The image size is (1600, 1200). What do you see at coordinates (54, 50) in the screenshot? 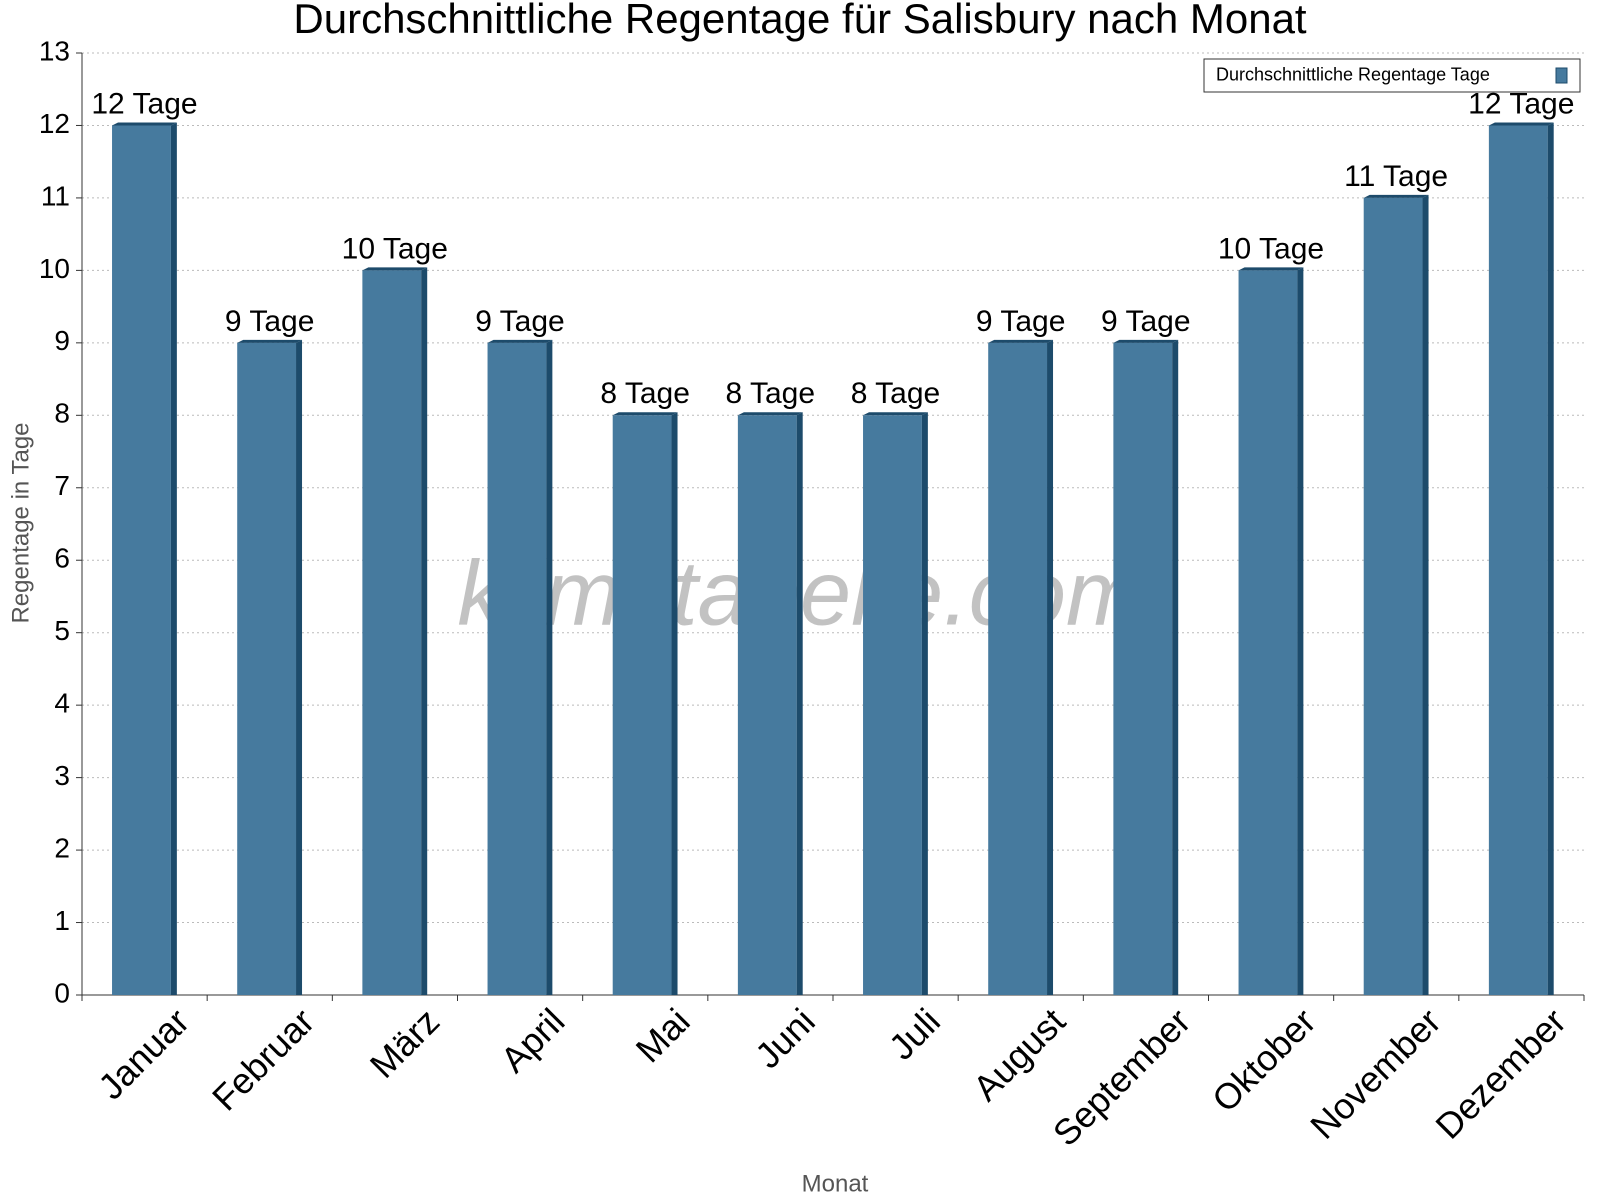
I see `y-tick-label: 13` at bounding box center [54, 50].